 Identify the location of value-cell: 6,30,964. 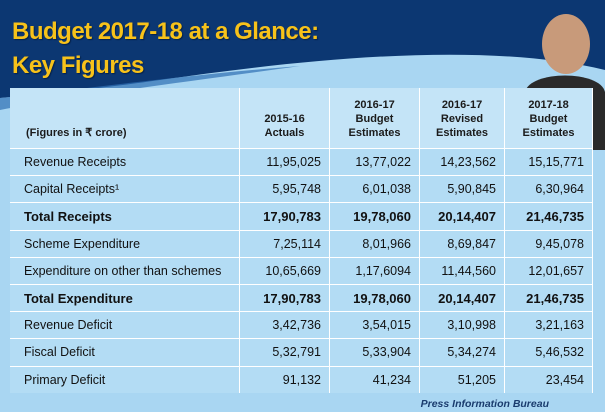
(549, 189).